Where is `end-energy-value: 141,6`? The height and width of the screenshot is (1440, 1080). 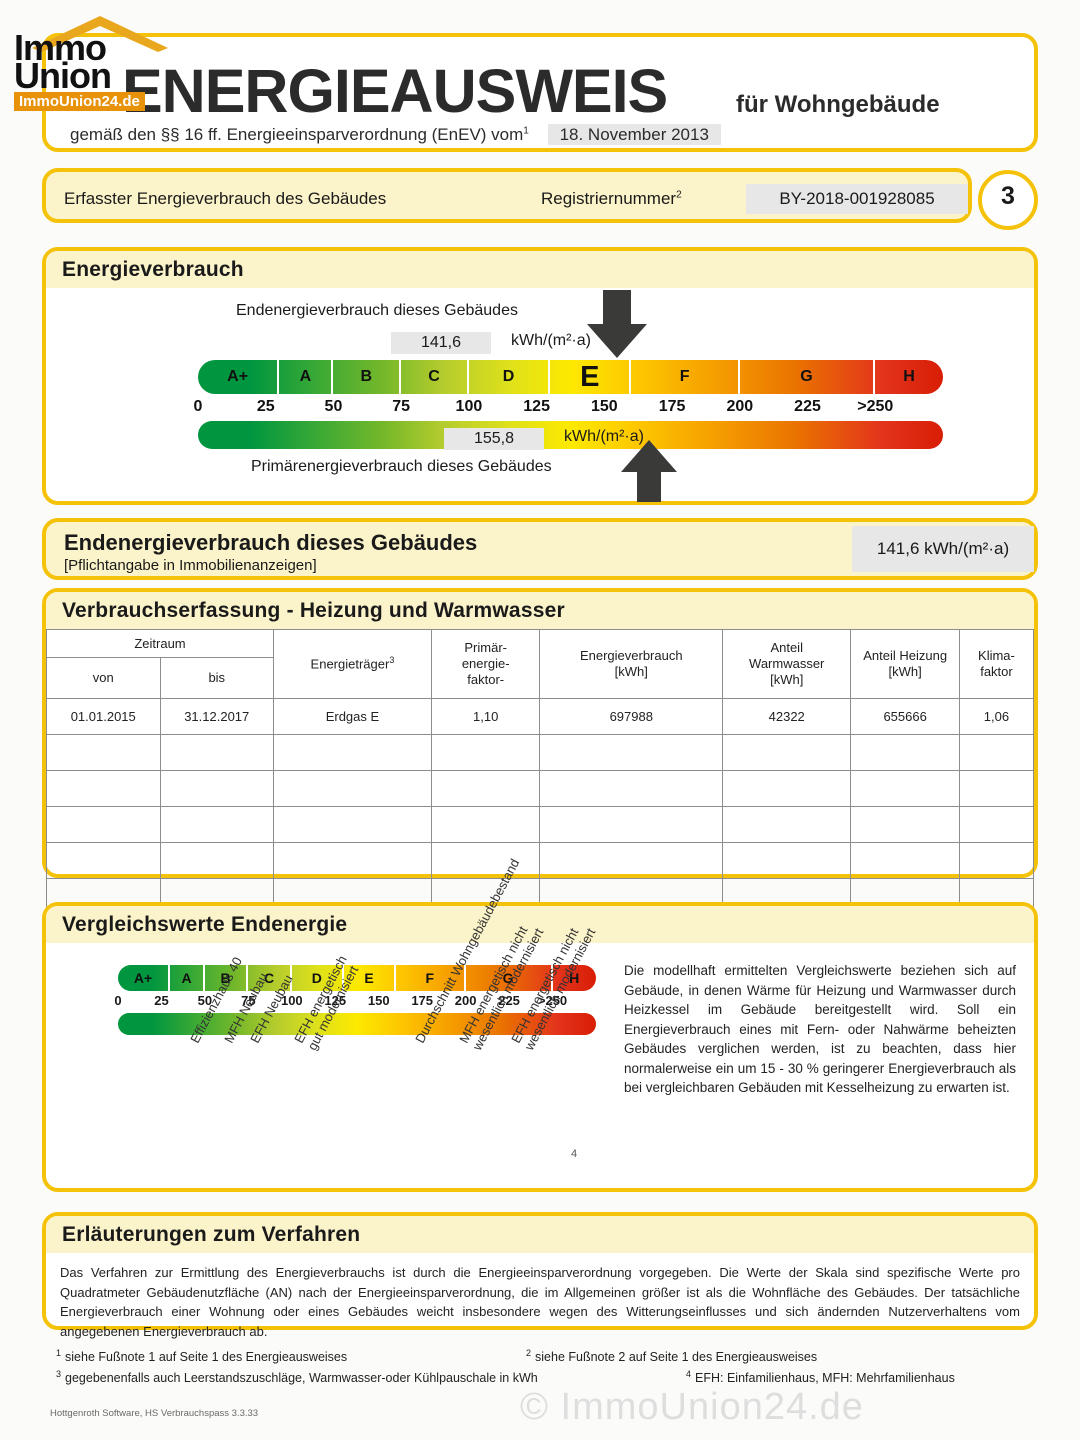
end-energy-value: 141,6 is located at coordinates (441, 343).